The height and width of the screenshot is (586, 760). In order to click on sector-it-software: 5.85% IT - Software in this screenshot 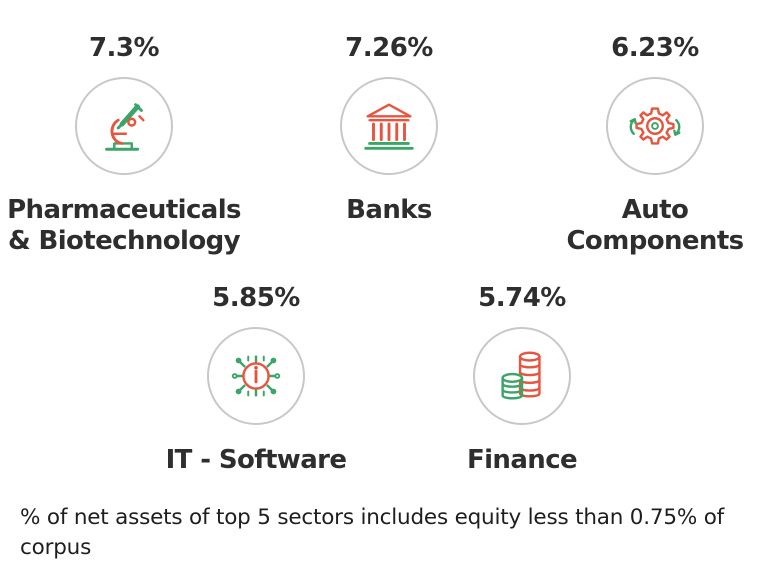, I will do `click(256, 379)`.